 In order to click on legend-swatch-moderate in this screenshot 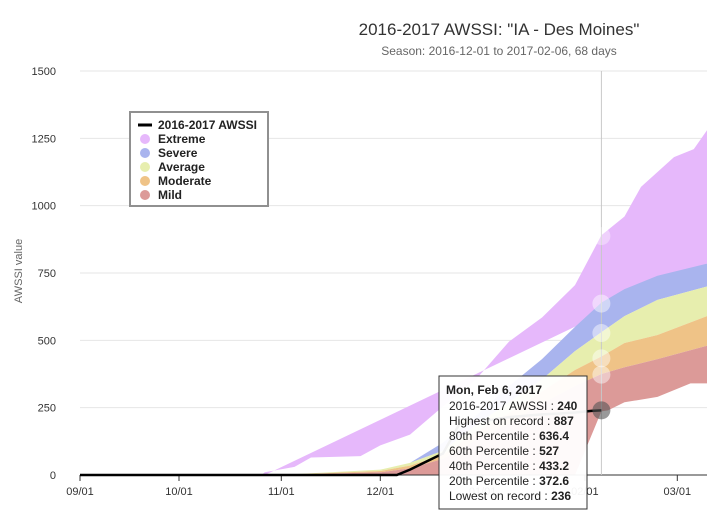, I will do `click(145, 181)`.